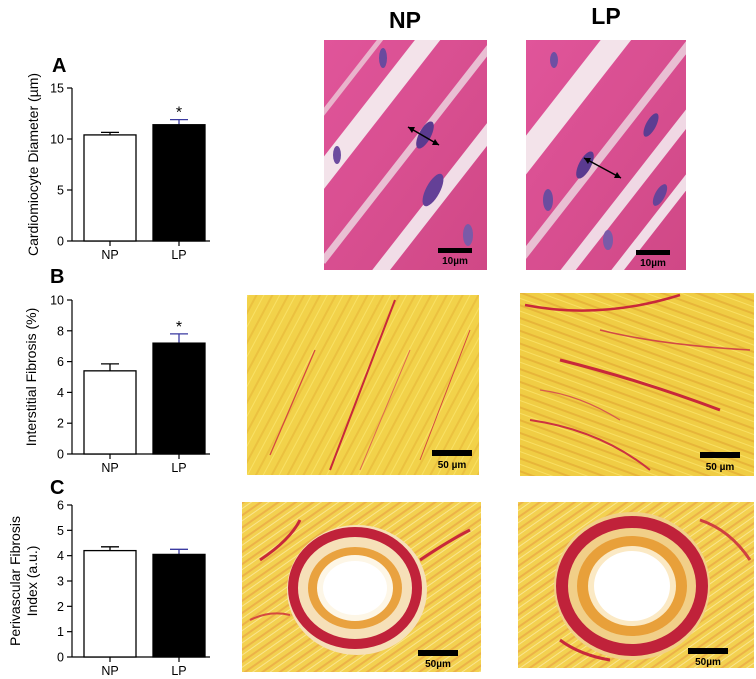  I want to click on column-title-np: NP, so click(405, 20).